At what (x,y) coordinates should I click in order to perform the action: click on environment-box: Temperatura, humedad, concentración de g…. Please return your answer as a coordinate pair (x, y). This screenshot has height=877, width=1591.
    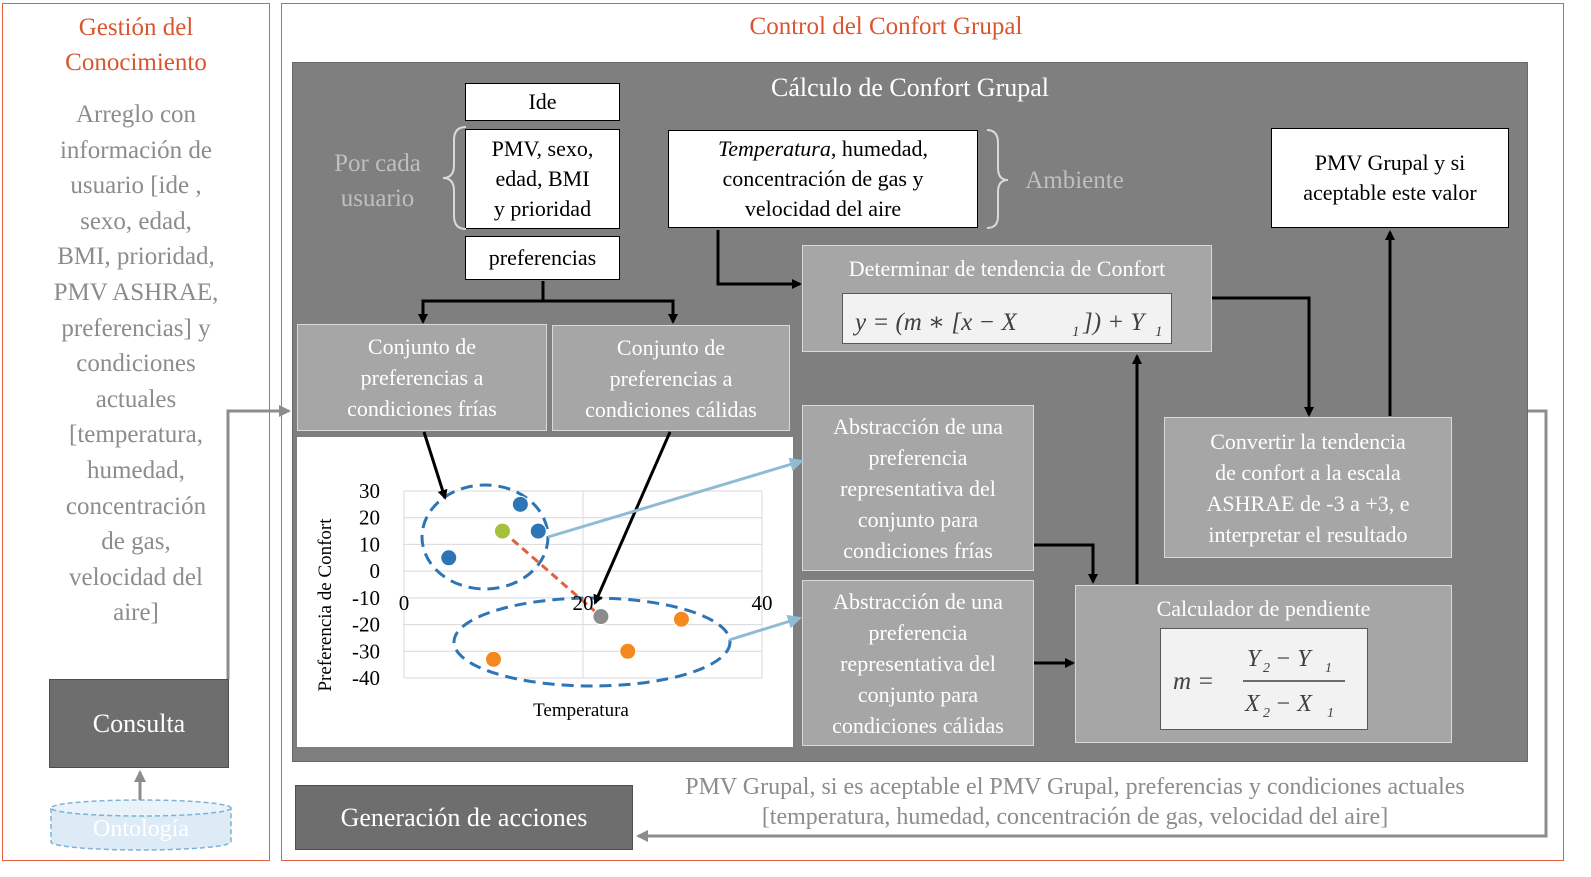
    Looking at the image, I should click on (823, 179).